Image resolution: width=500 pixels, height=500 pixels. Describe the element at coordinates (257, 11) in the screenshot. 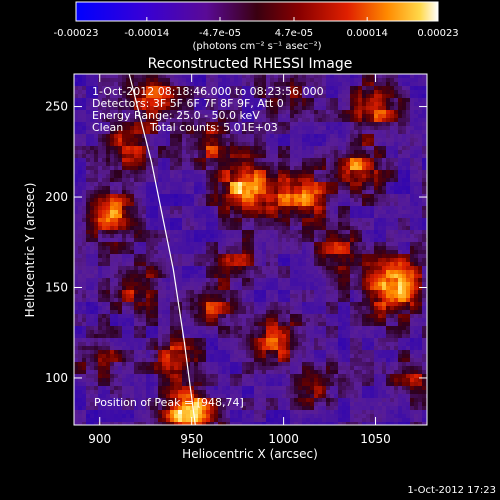

I see `colorbar` at that location.